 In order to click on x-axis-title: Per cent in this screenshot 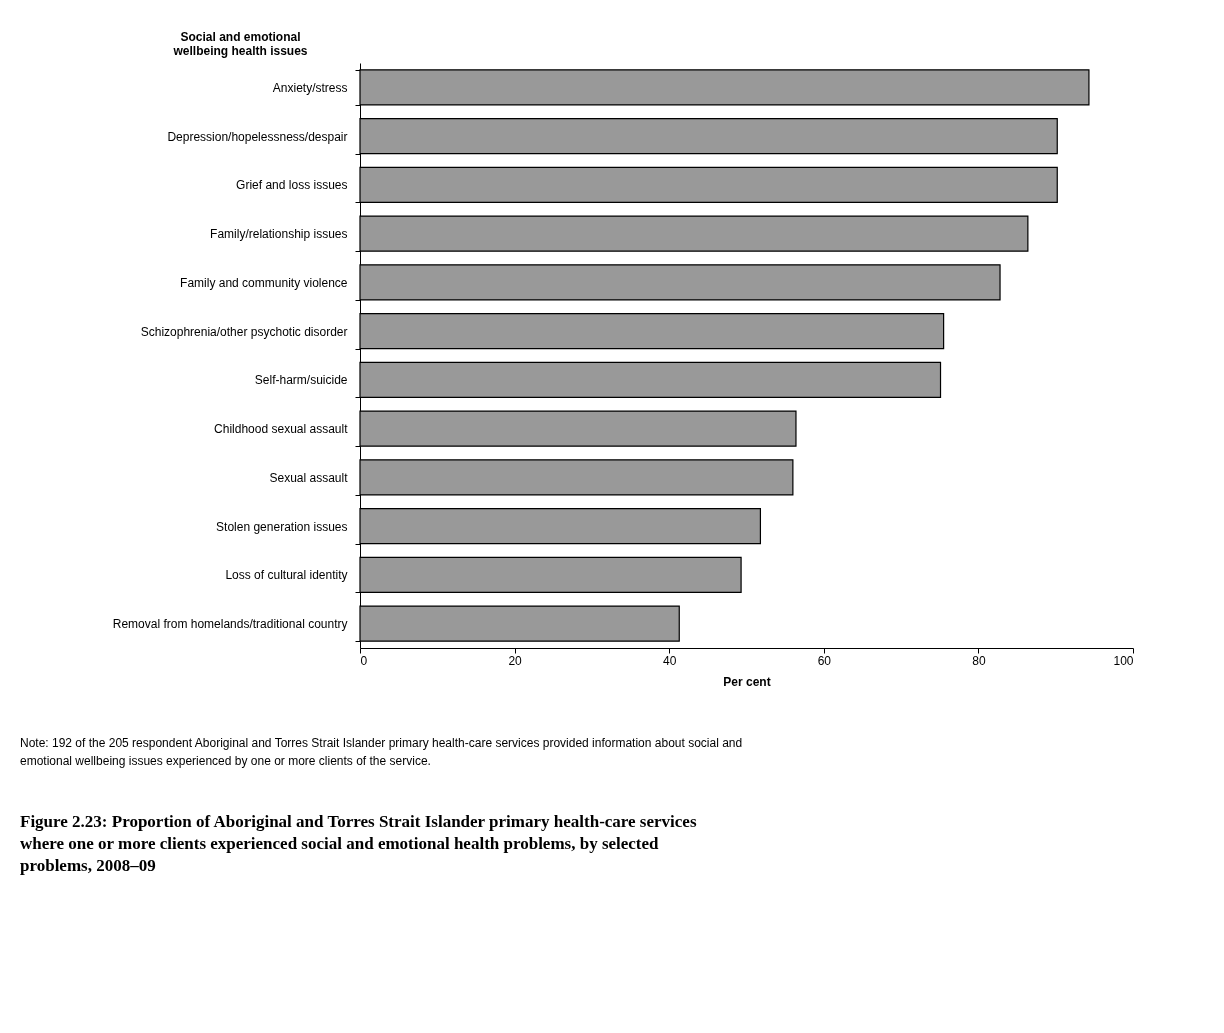, I will do `click(747, 681)`.